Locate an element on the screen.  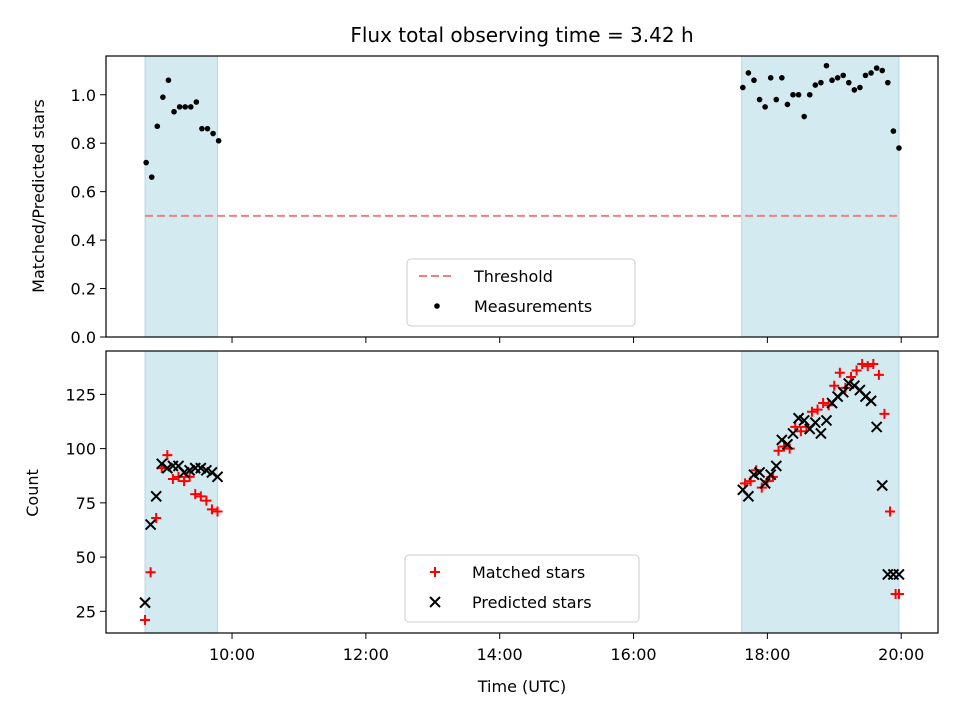
y-tick-label: 0.4 is located at coordinates (83, 240).